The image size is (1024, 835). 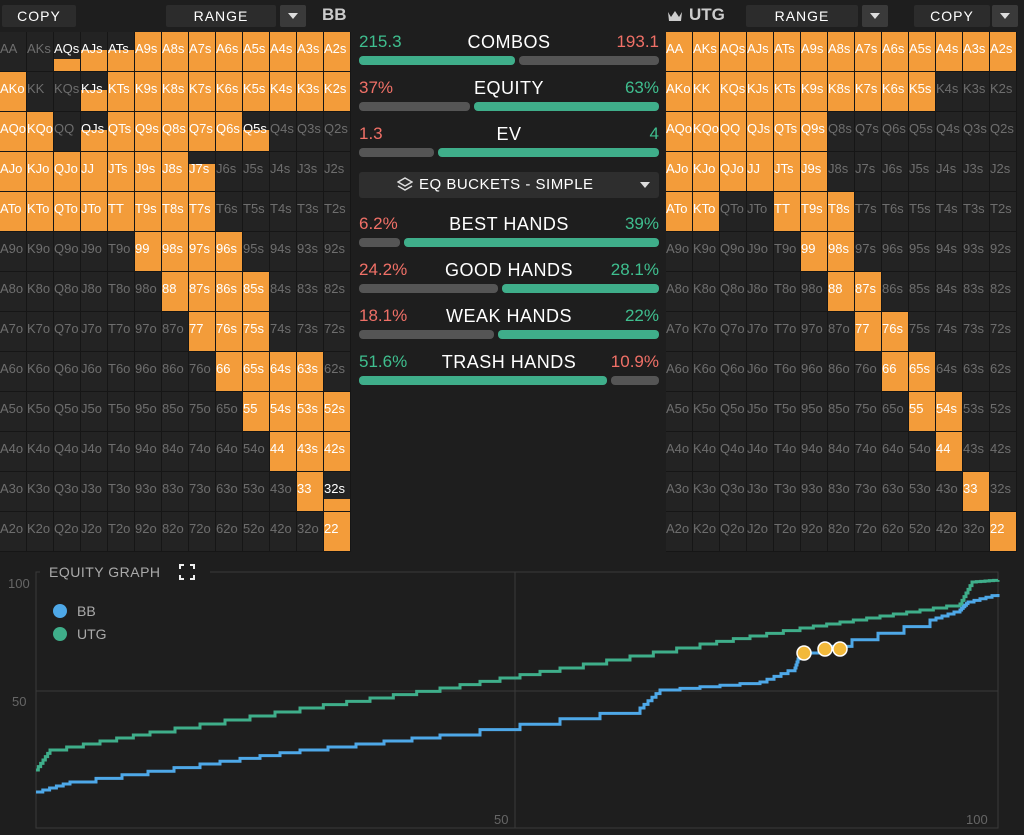 What do you see at coordinates (760, 332) in the screenshot?
I see `hand-cell: J7o` at bounding box center [760, 332].